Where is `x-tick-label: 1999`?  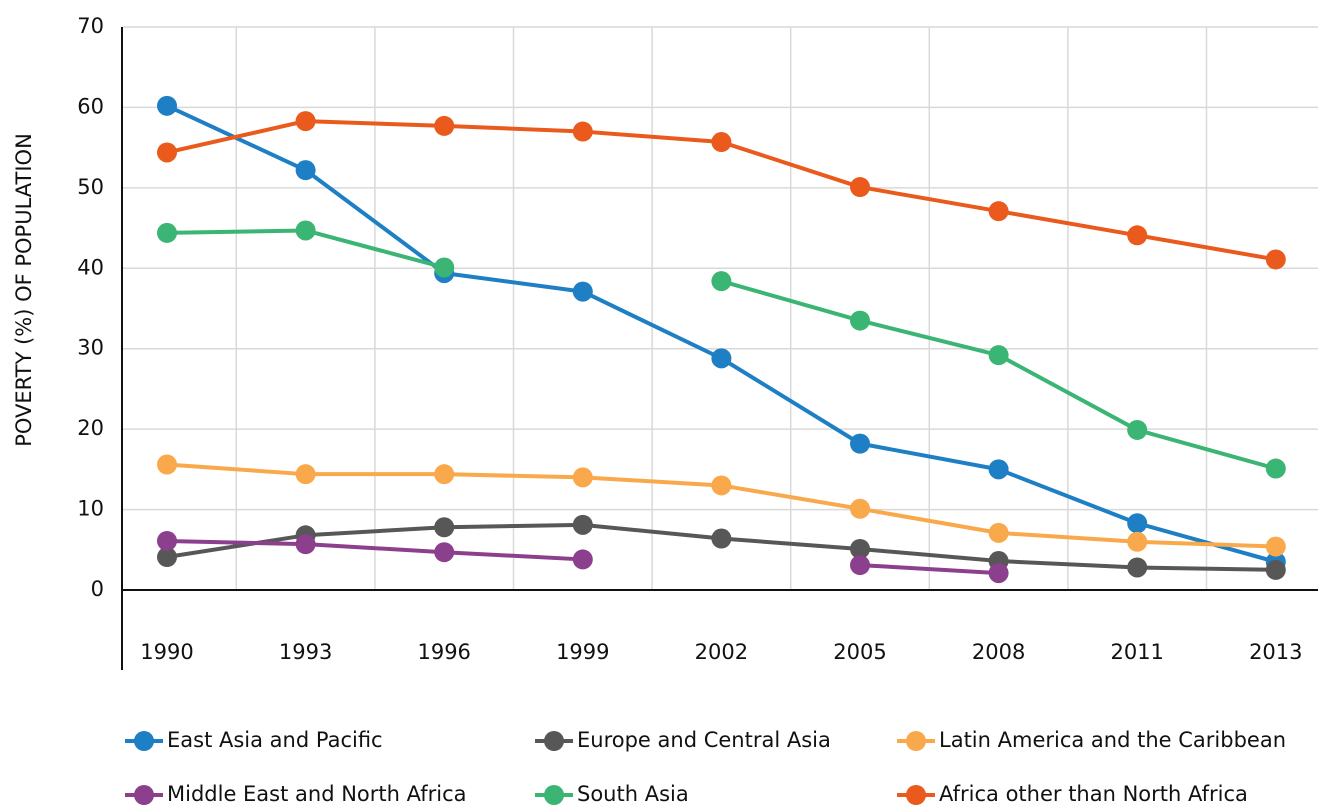
x-tick-label: 1999 is located at coordinates (582, 652).